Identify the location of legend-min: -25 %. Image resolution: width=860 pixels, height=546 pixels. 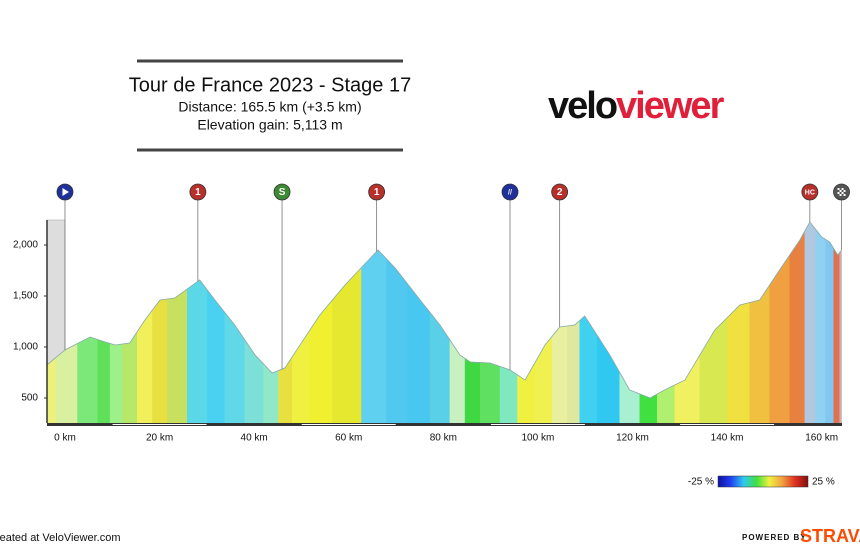
(701, 482).